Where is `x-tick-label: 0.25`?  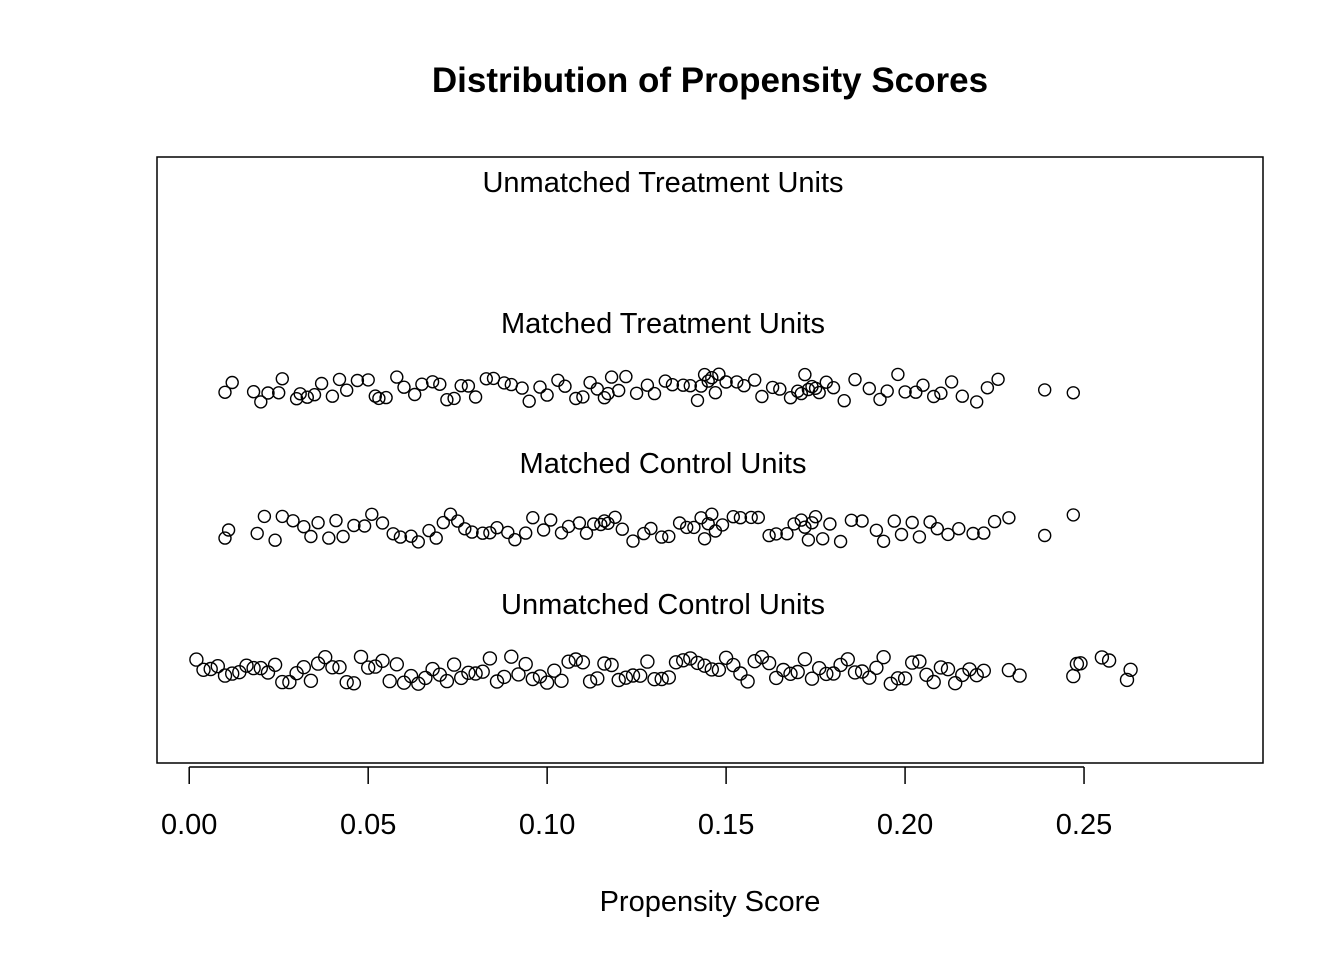 x-tick-label: 0.25 is located at coordinates (1084, 825).